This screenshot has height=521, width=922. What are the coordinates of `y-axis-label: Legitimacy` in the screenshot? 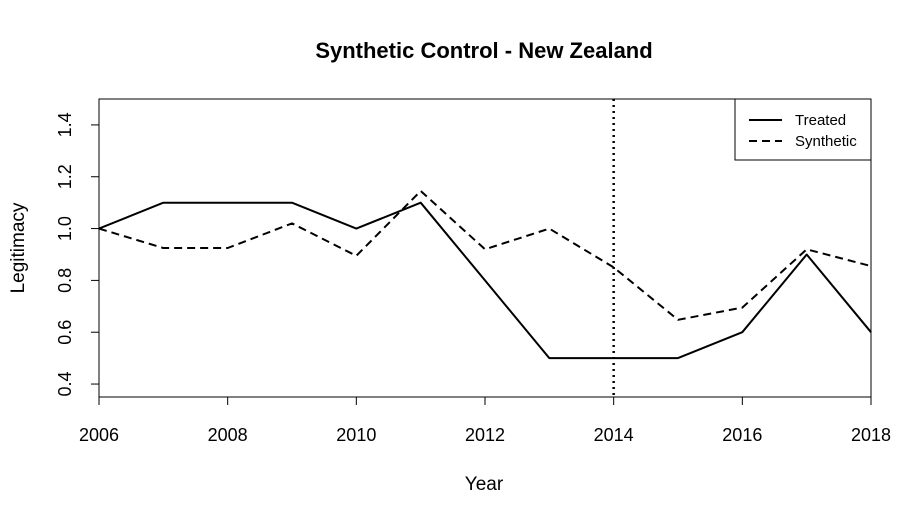 It's located at (18, 247).